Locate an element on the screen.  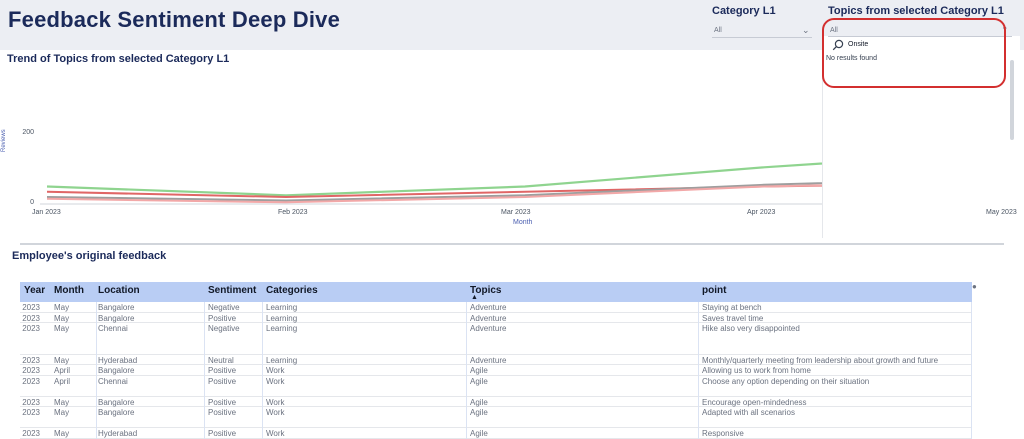
x-tick-label: May 2023 is located at coordinates (1001, 212).